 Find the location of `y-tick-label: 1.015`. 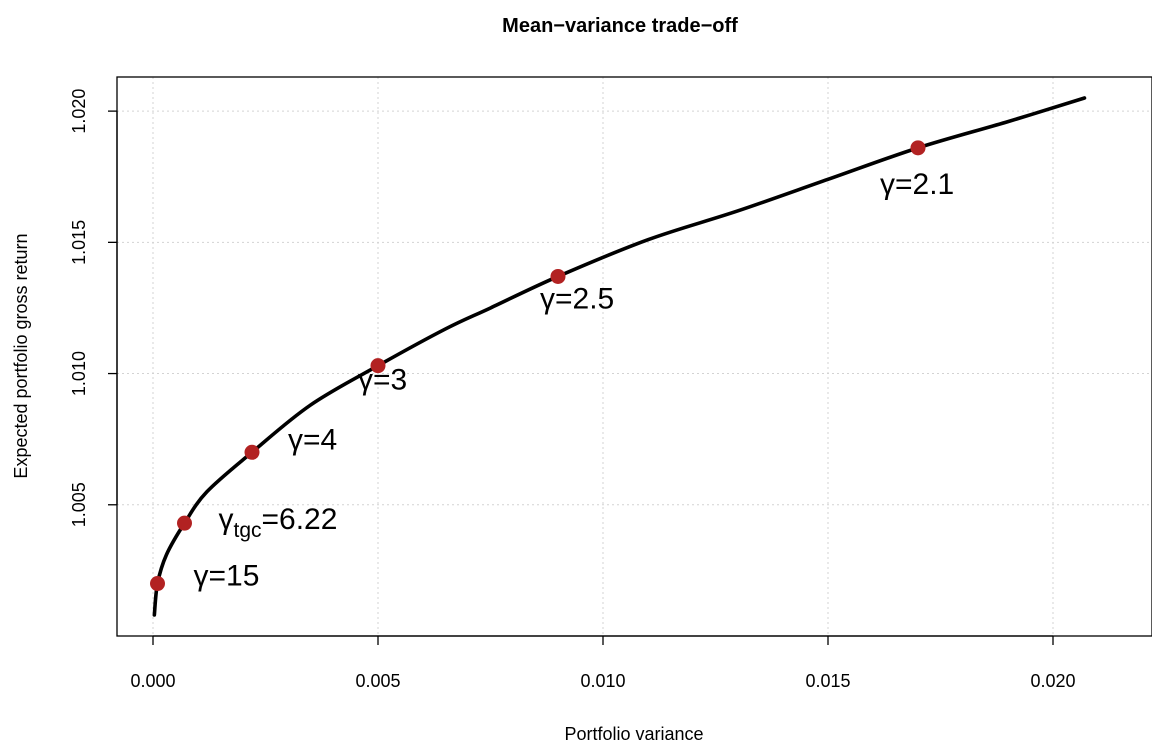

y-tick-label: 1.015 is located at coordinates (79, 242).